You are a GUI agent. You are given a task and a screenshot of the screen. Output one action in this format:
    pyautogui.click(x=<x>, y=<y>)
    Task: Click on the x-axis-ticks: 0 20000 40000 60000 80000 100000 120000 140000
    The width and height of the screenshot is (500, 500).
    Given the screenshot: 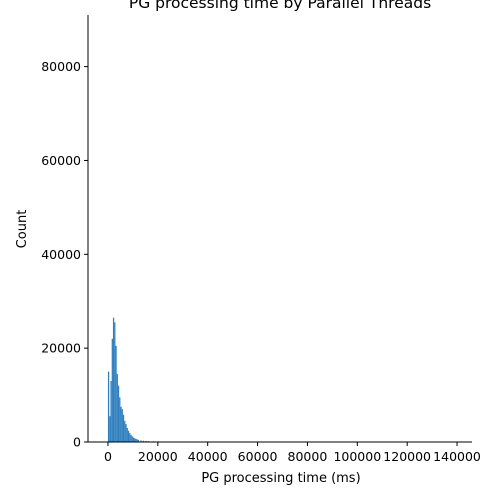 What is the action you would take?
    pyautogui.click(x=292, y=453)
    